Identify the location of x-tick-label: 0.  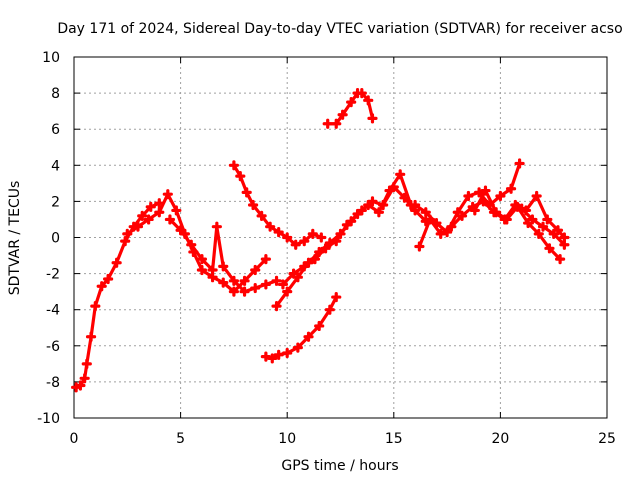
(74, 439).